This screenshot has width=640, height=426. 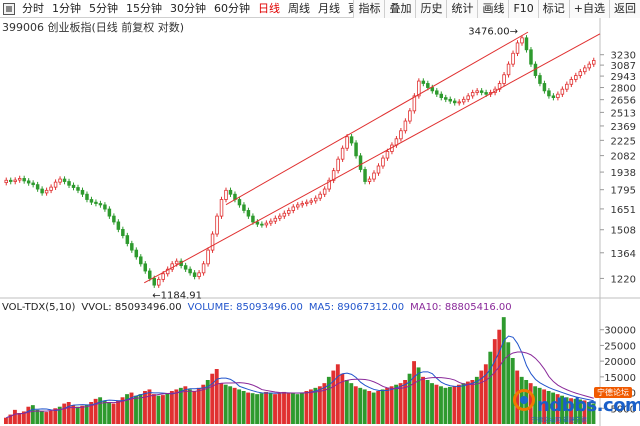 What do you see at coordinates (613, 392) in the screenshot?
I see `watermark-badge: 宁德论坛` at bounding box center [613, 392].